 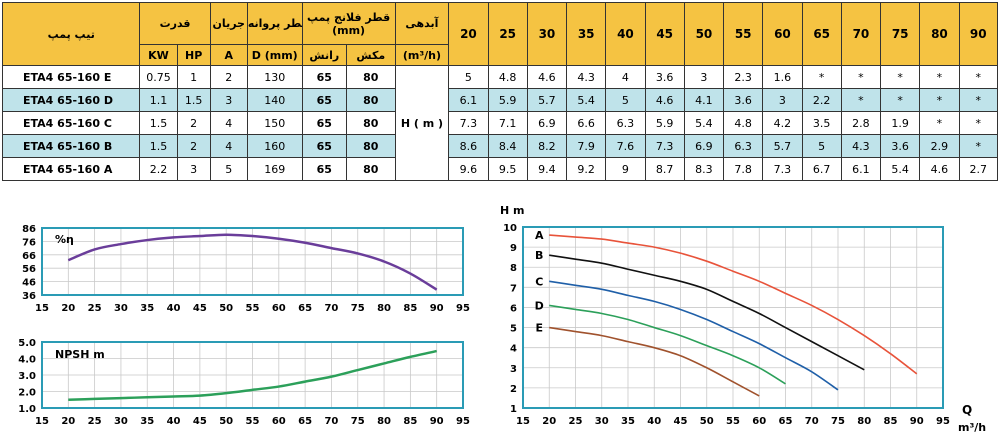 What do you see at coordinates (468, 100) in the screenshot?
I see `head-value-cell: 6.1` at bounding box center [468, 100].